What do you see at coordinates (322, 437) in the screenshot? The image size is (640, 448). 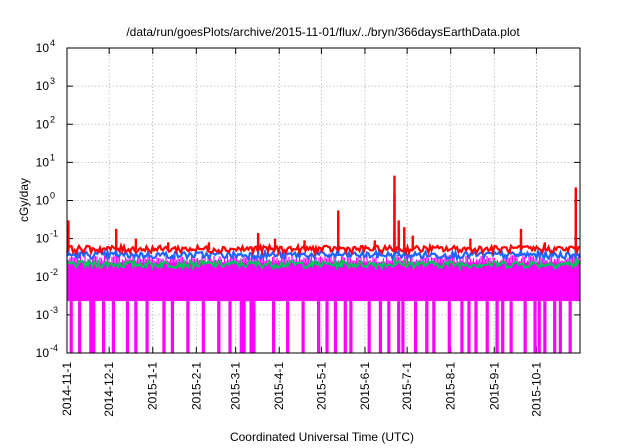 I see `x-axis-label: Coordinated Universal Time (UTC)` at bounding box center [322, 437].